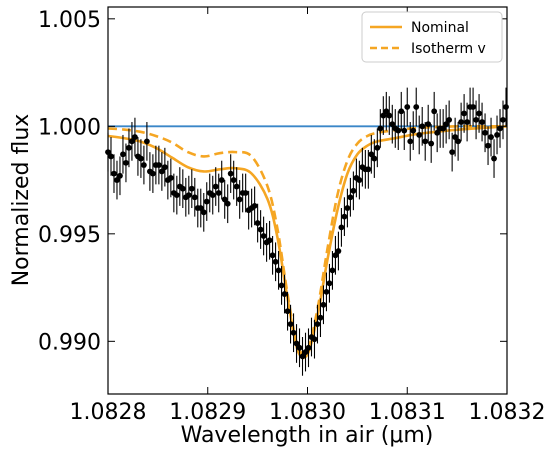  Describe the element at coordinates (207, 412) in the screenshot. I see `x-tick-label: 1.0829` at that location.